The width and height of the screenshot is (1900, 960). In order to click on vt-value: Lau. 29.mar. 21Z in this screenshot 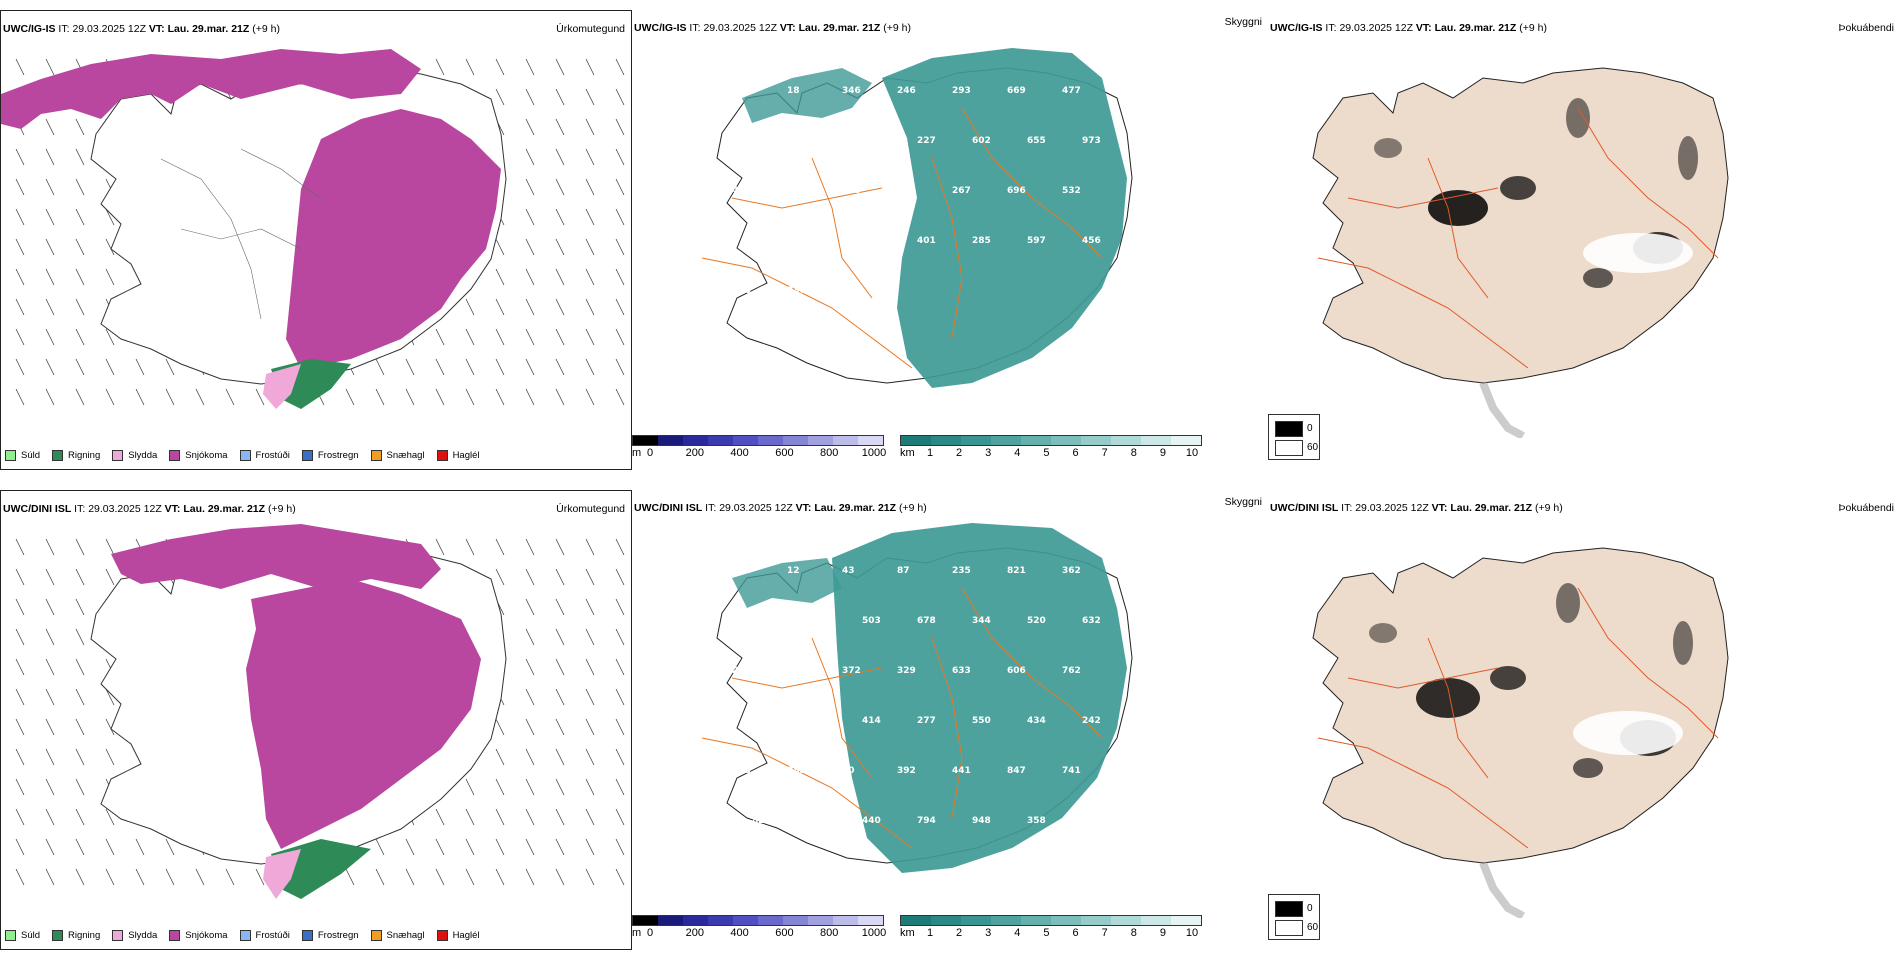, I will do `click(1491, 508)`.